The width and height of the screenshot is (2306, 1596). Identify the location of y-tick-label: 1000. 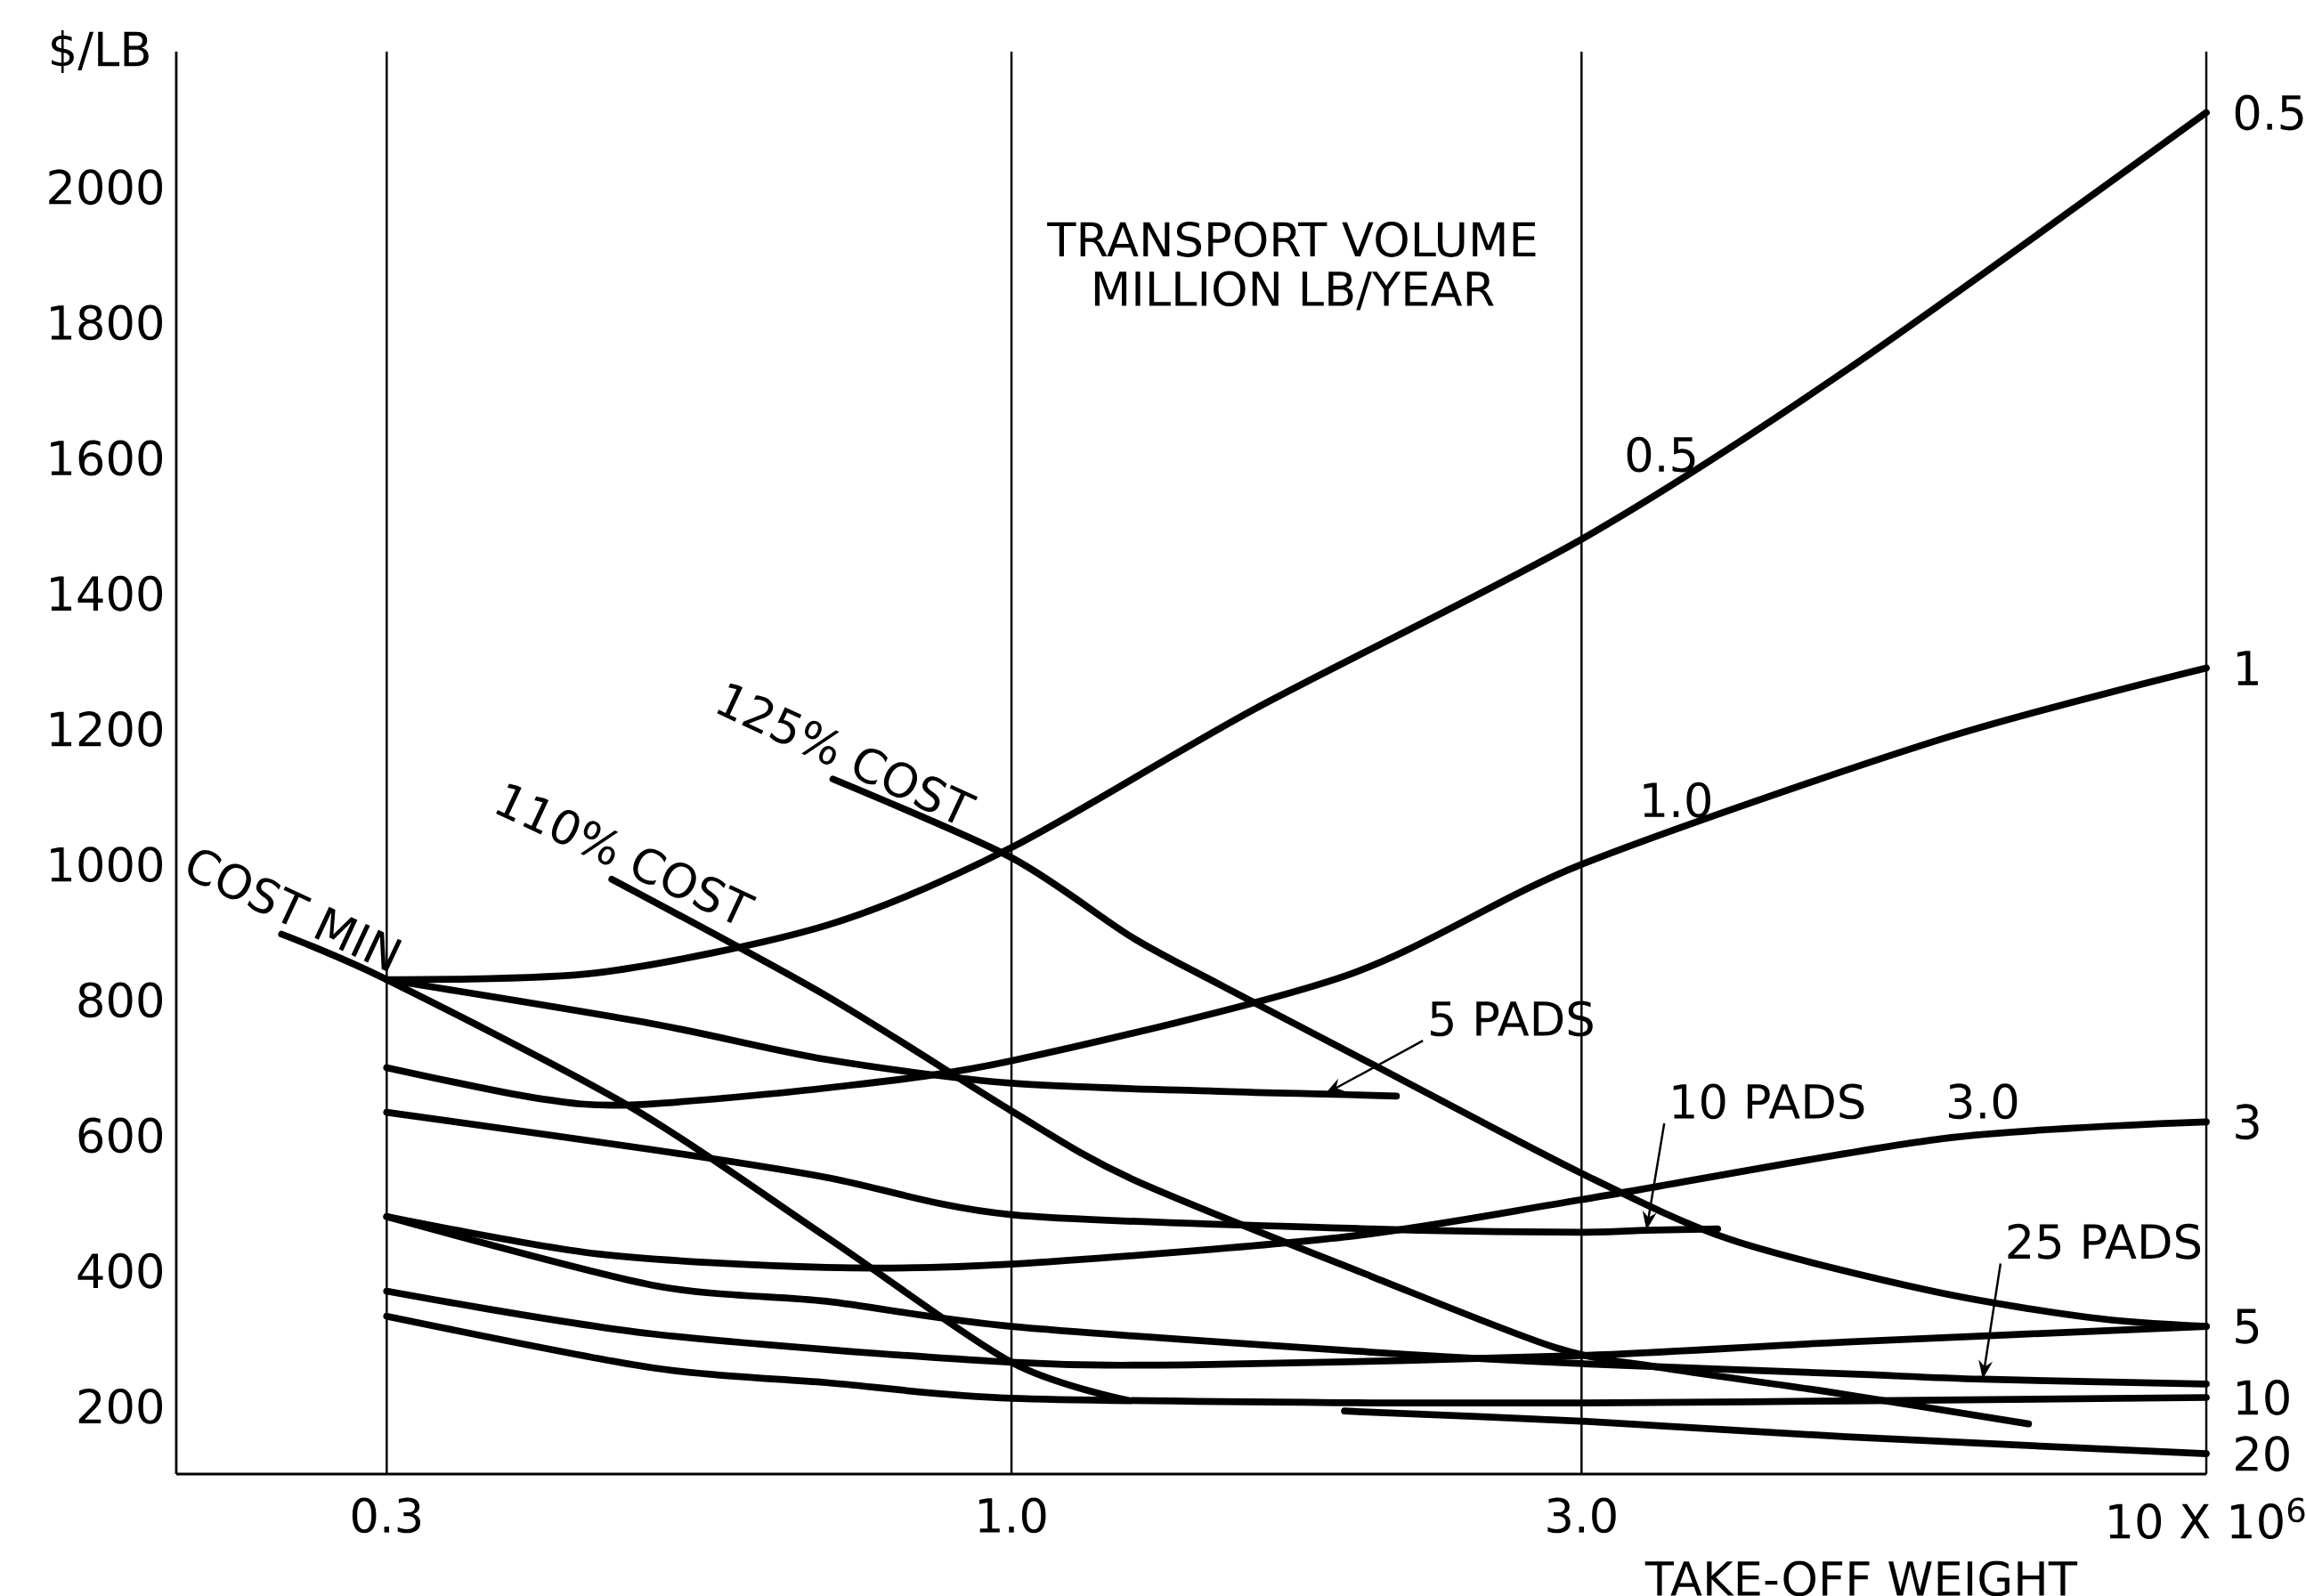
(107, 865).